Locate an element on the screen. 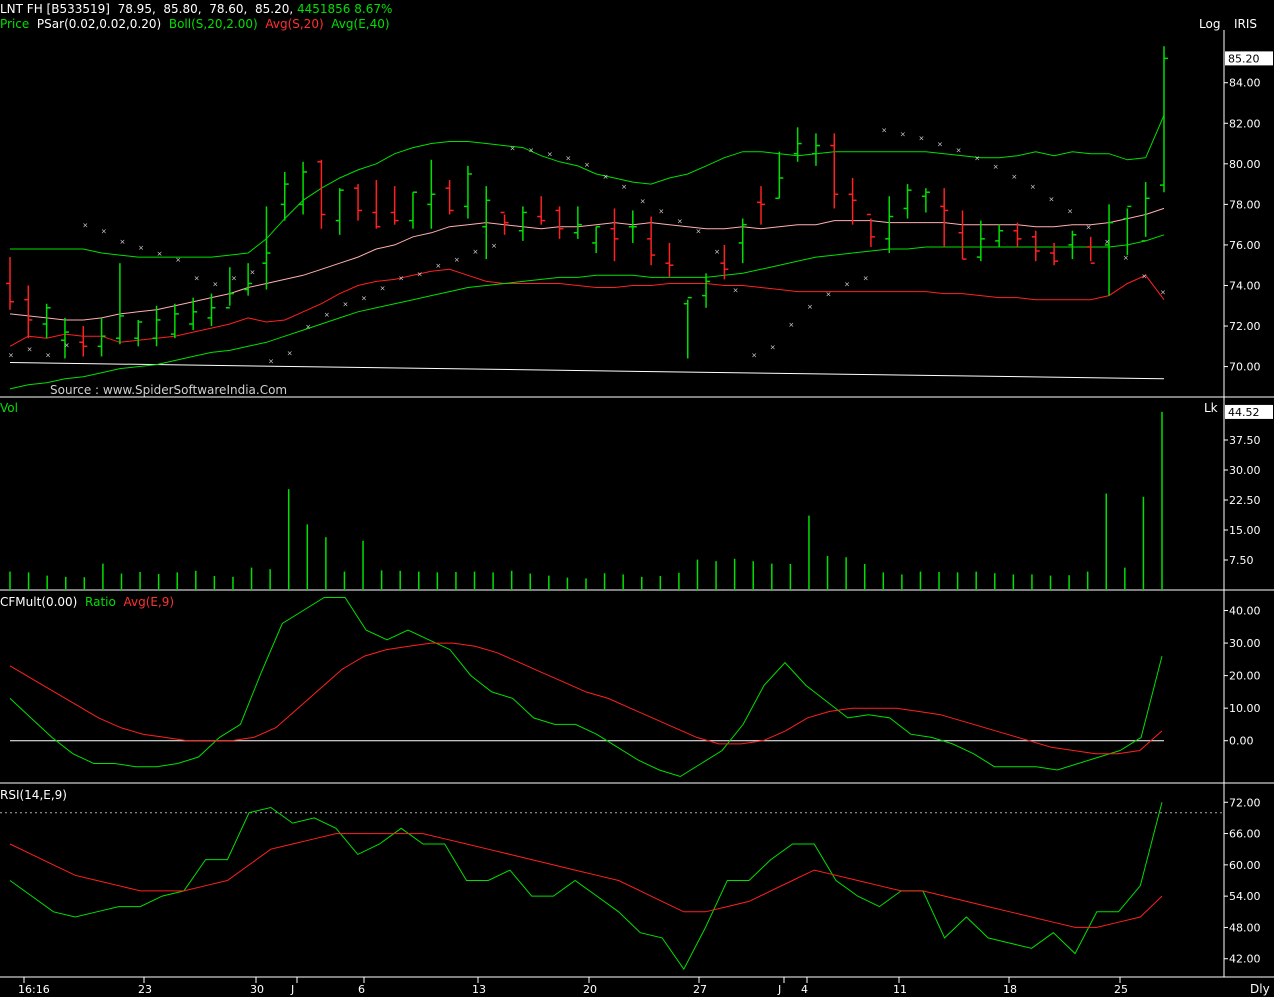 This screenshot has height=997, width=1274. vol-label: Vol is located at coordinates (9, 408).